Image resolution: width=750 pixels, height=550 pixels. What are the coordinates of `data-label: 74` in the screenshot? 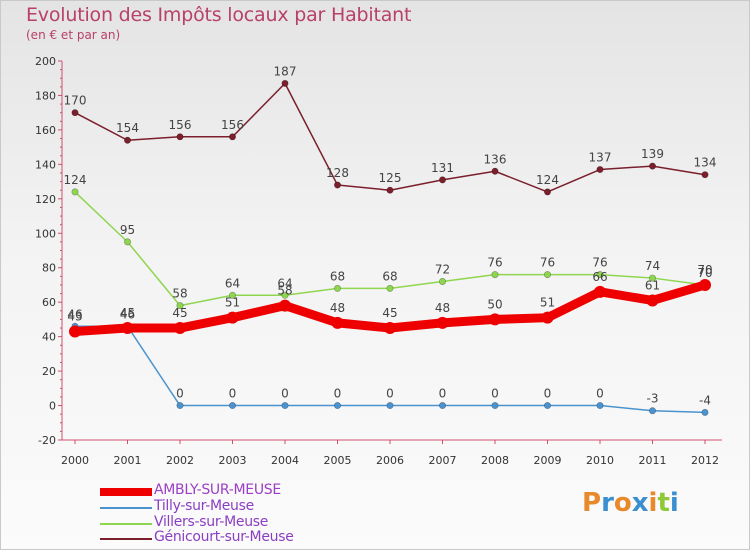 It's located at (652, 266).